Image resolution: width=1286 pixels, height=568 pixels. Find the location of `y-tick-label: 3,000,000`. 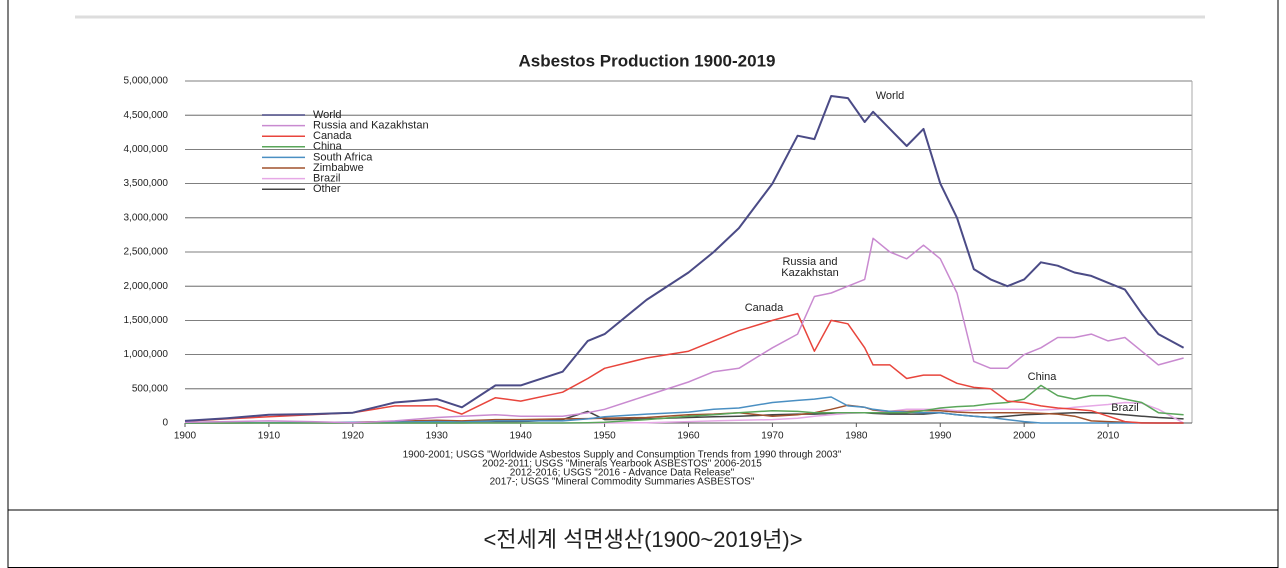

y-tick-label: 3,000,000 is located at coordinates (146, 217).